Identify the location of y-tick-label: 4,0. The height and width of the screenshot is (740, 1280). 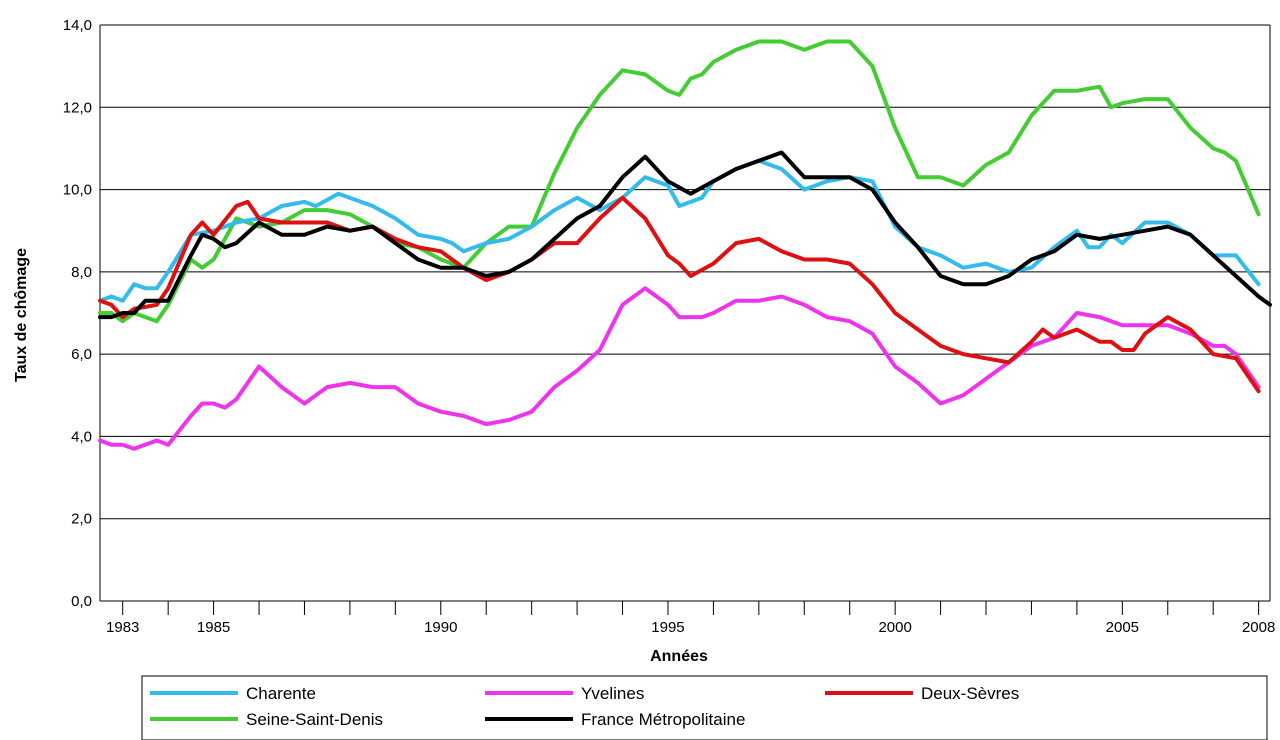
(81, 436).